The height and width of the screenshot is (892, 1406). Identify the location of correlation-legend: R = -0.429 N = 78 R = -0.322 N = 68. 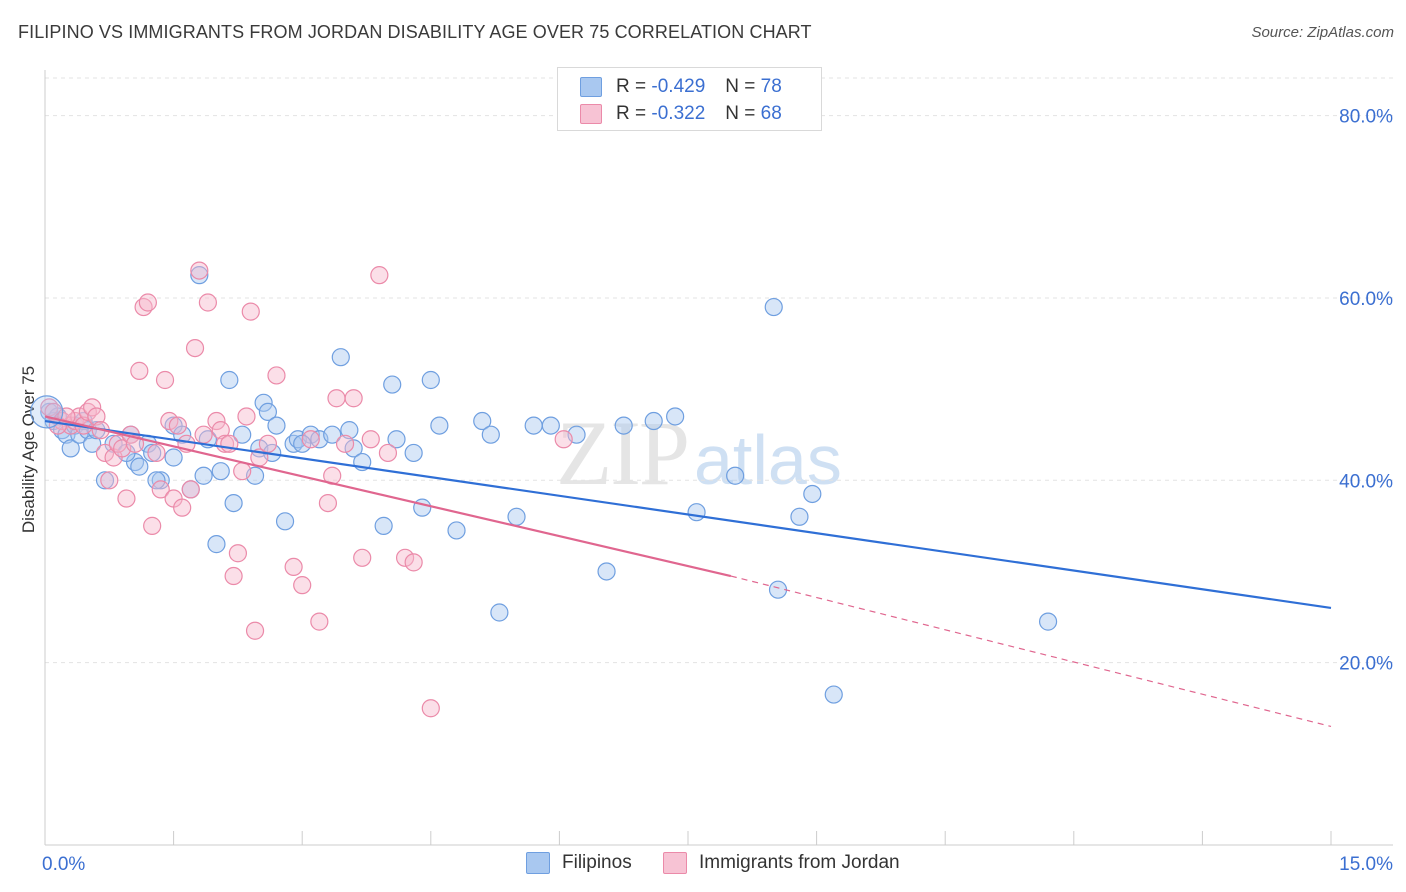
(689, 99).